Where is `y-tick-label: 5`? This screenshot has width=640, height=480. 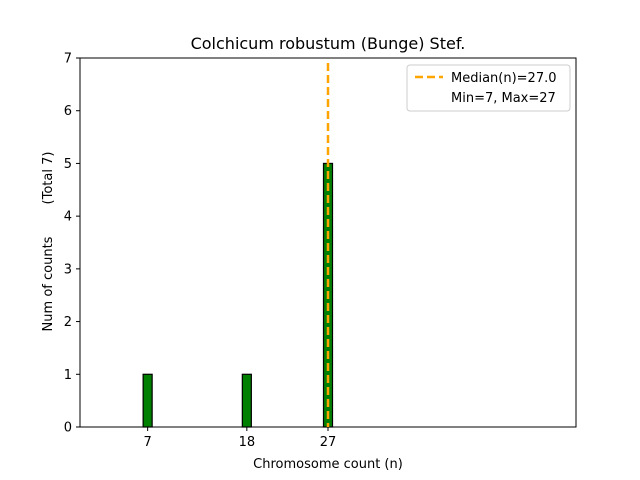
y-tick-label: 5 is located at coordinates (68, 164).